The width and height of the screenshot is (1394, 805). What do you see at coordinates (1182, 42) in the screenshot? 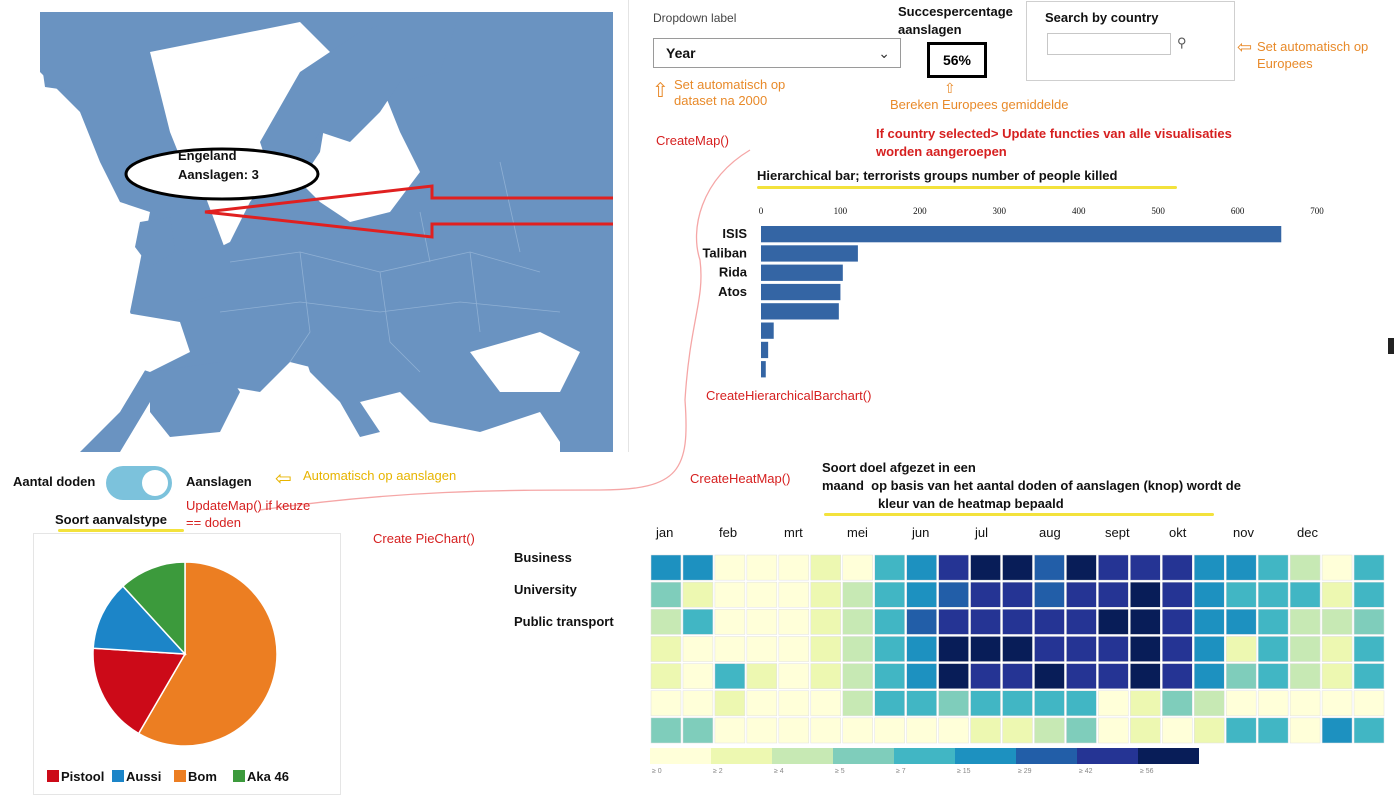
I see `search-icon: ⚲` at bounding box center [1182, 42].